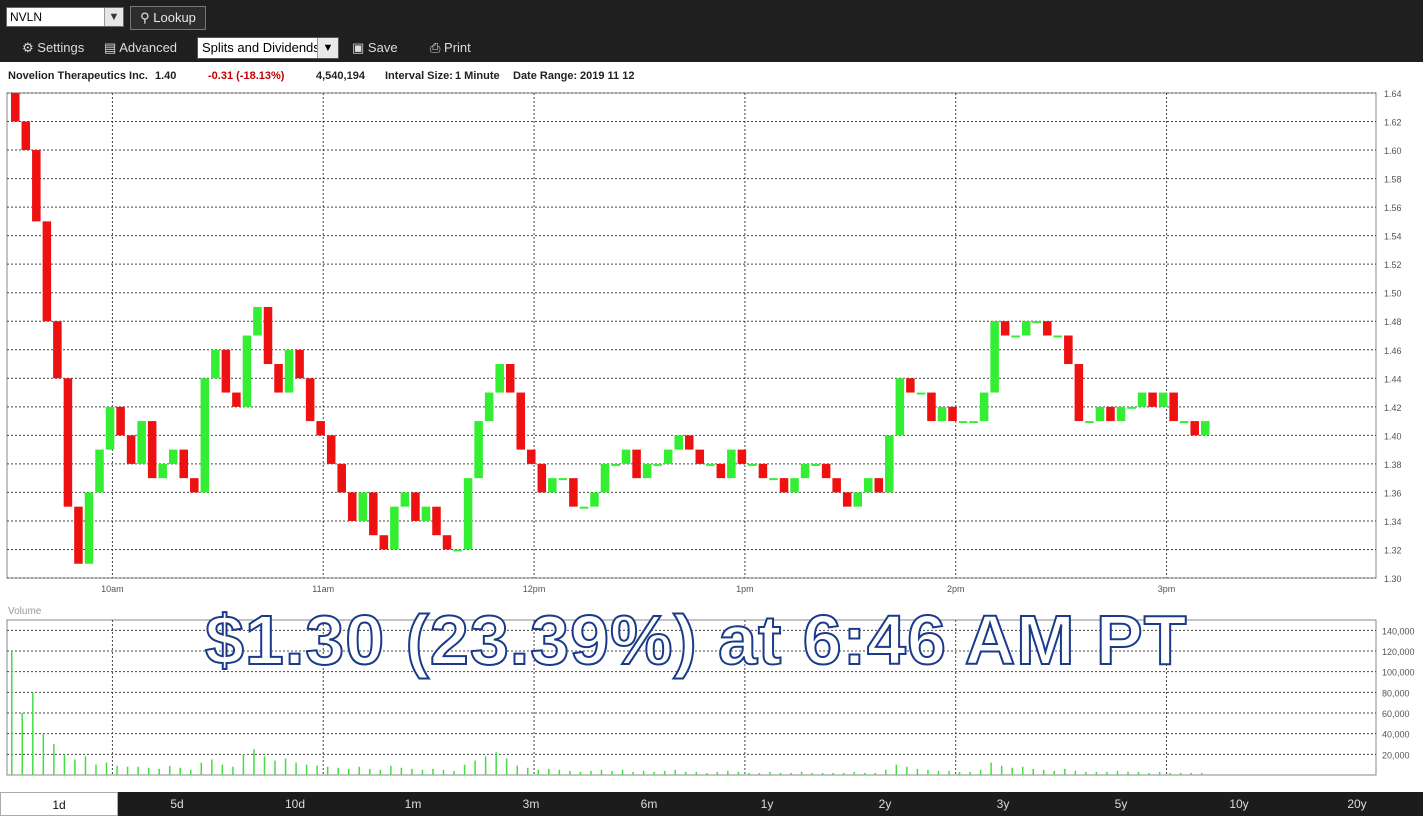 Image resolution: width=1423 pixels, height=823 pixels. I want to click on symbol-input: NVLN ▼, so click(65, 17).